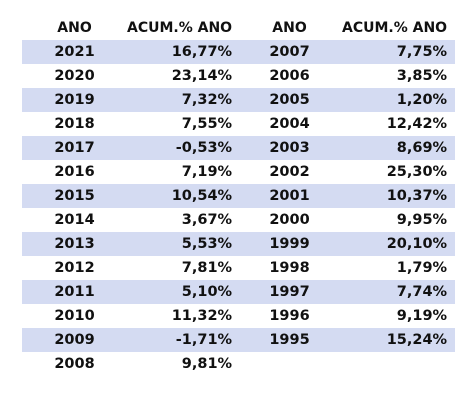  I want to click on return-cell: 7,19%, so click(184, 172).